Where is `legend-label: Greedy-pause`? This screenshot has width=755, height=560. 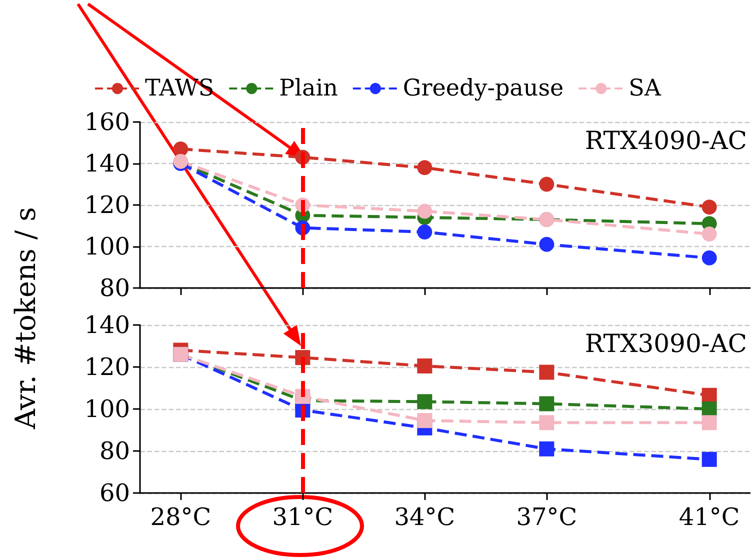
legend-label: Greedy-pause is located at coordinates (483, 89).